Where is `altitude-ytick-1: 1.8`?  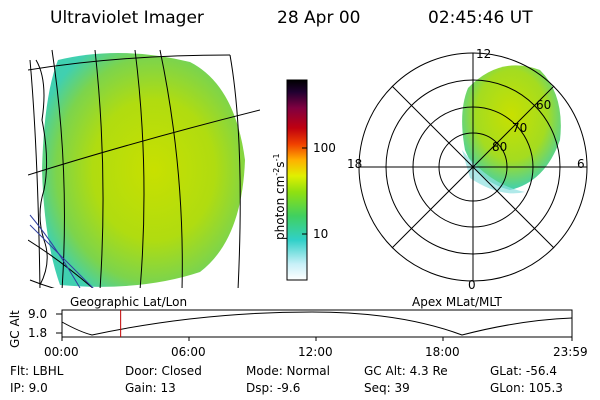 altitude-ytick-1: 1.8 is located at coordinates (38, 333).